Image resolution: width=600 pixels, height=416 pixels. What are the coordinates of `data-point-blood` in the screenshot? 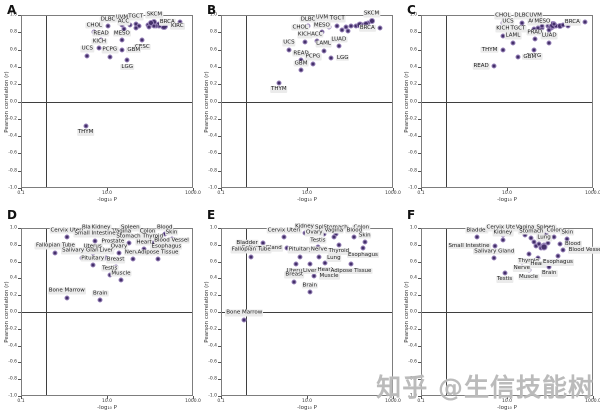 It's located at (560, 244).